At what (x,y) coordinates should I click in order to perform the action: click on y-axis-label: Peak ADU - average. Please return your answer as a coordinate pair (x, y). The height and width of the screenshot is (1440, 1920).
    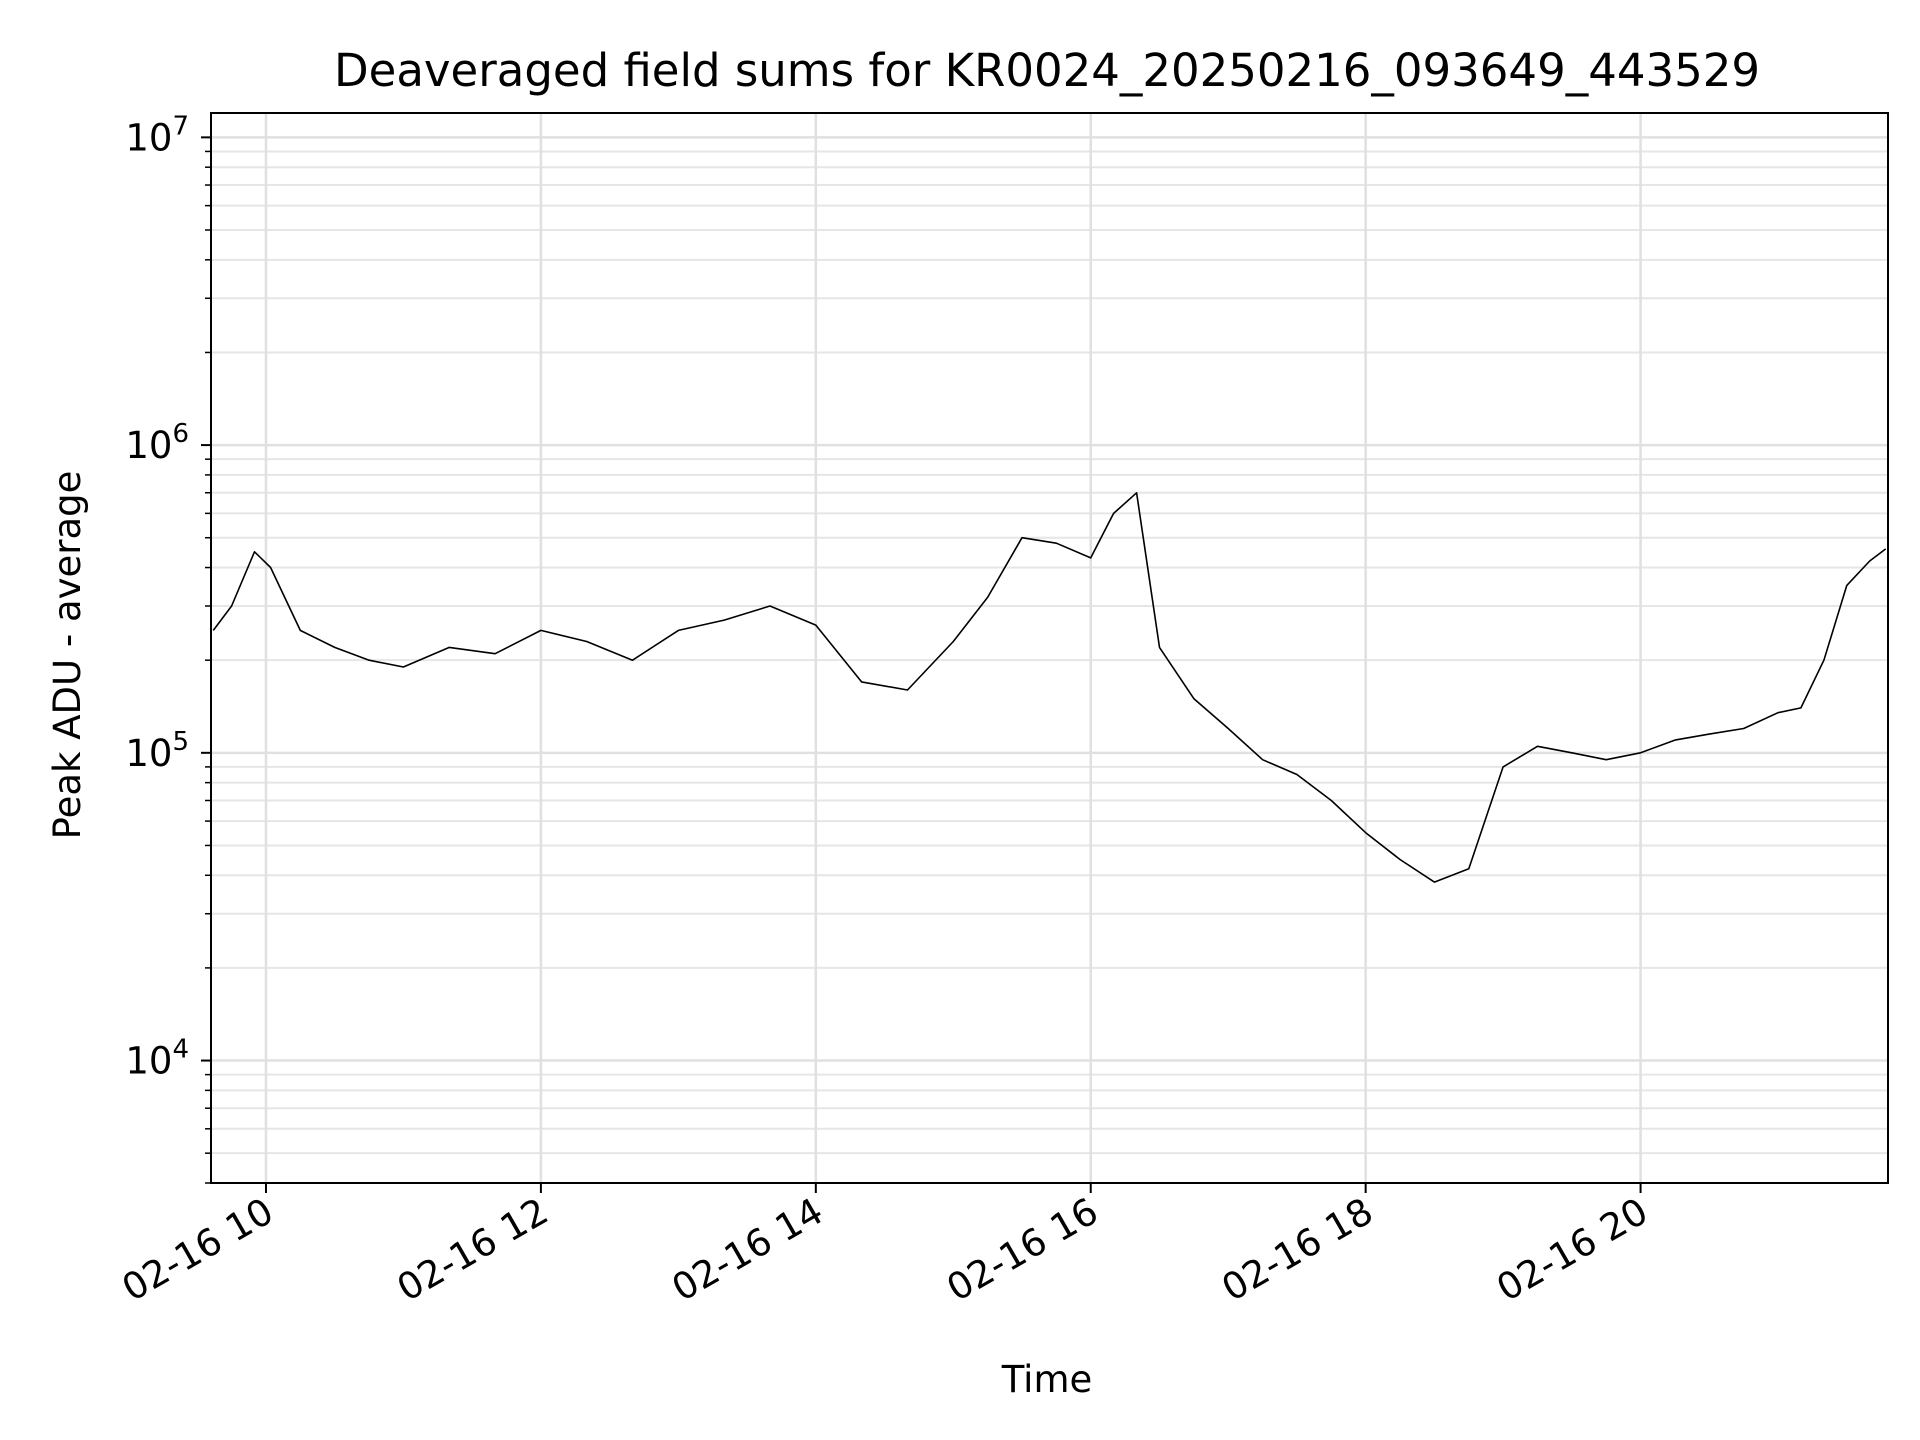
    Looking at the image, I should click on (67, 655).